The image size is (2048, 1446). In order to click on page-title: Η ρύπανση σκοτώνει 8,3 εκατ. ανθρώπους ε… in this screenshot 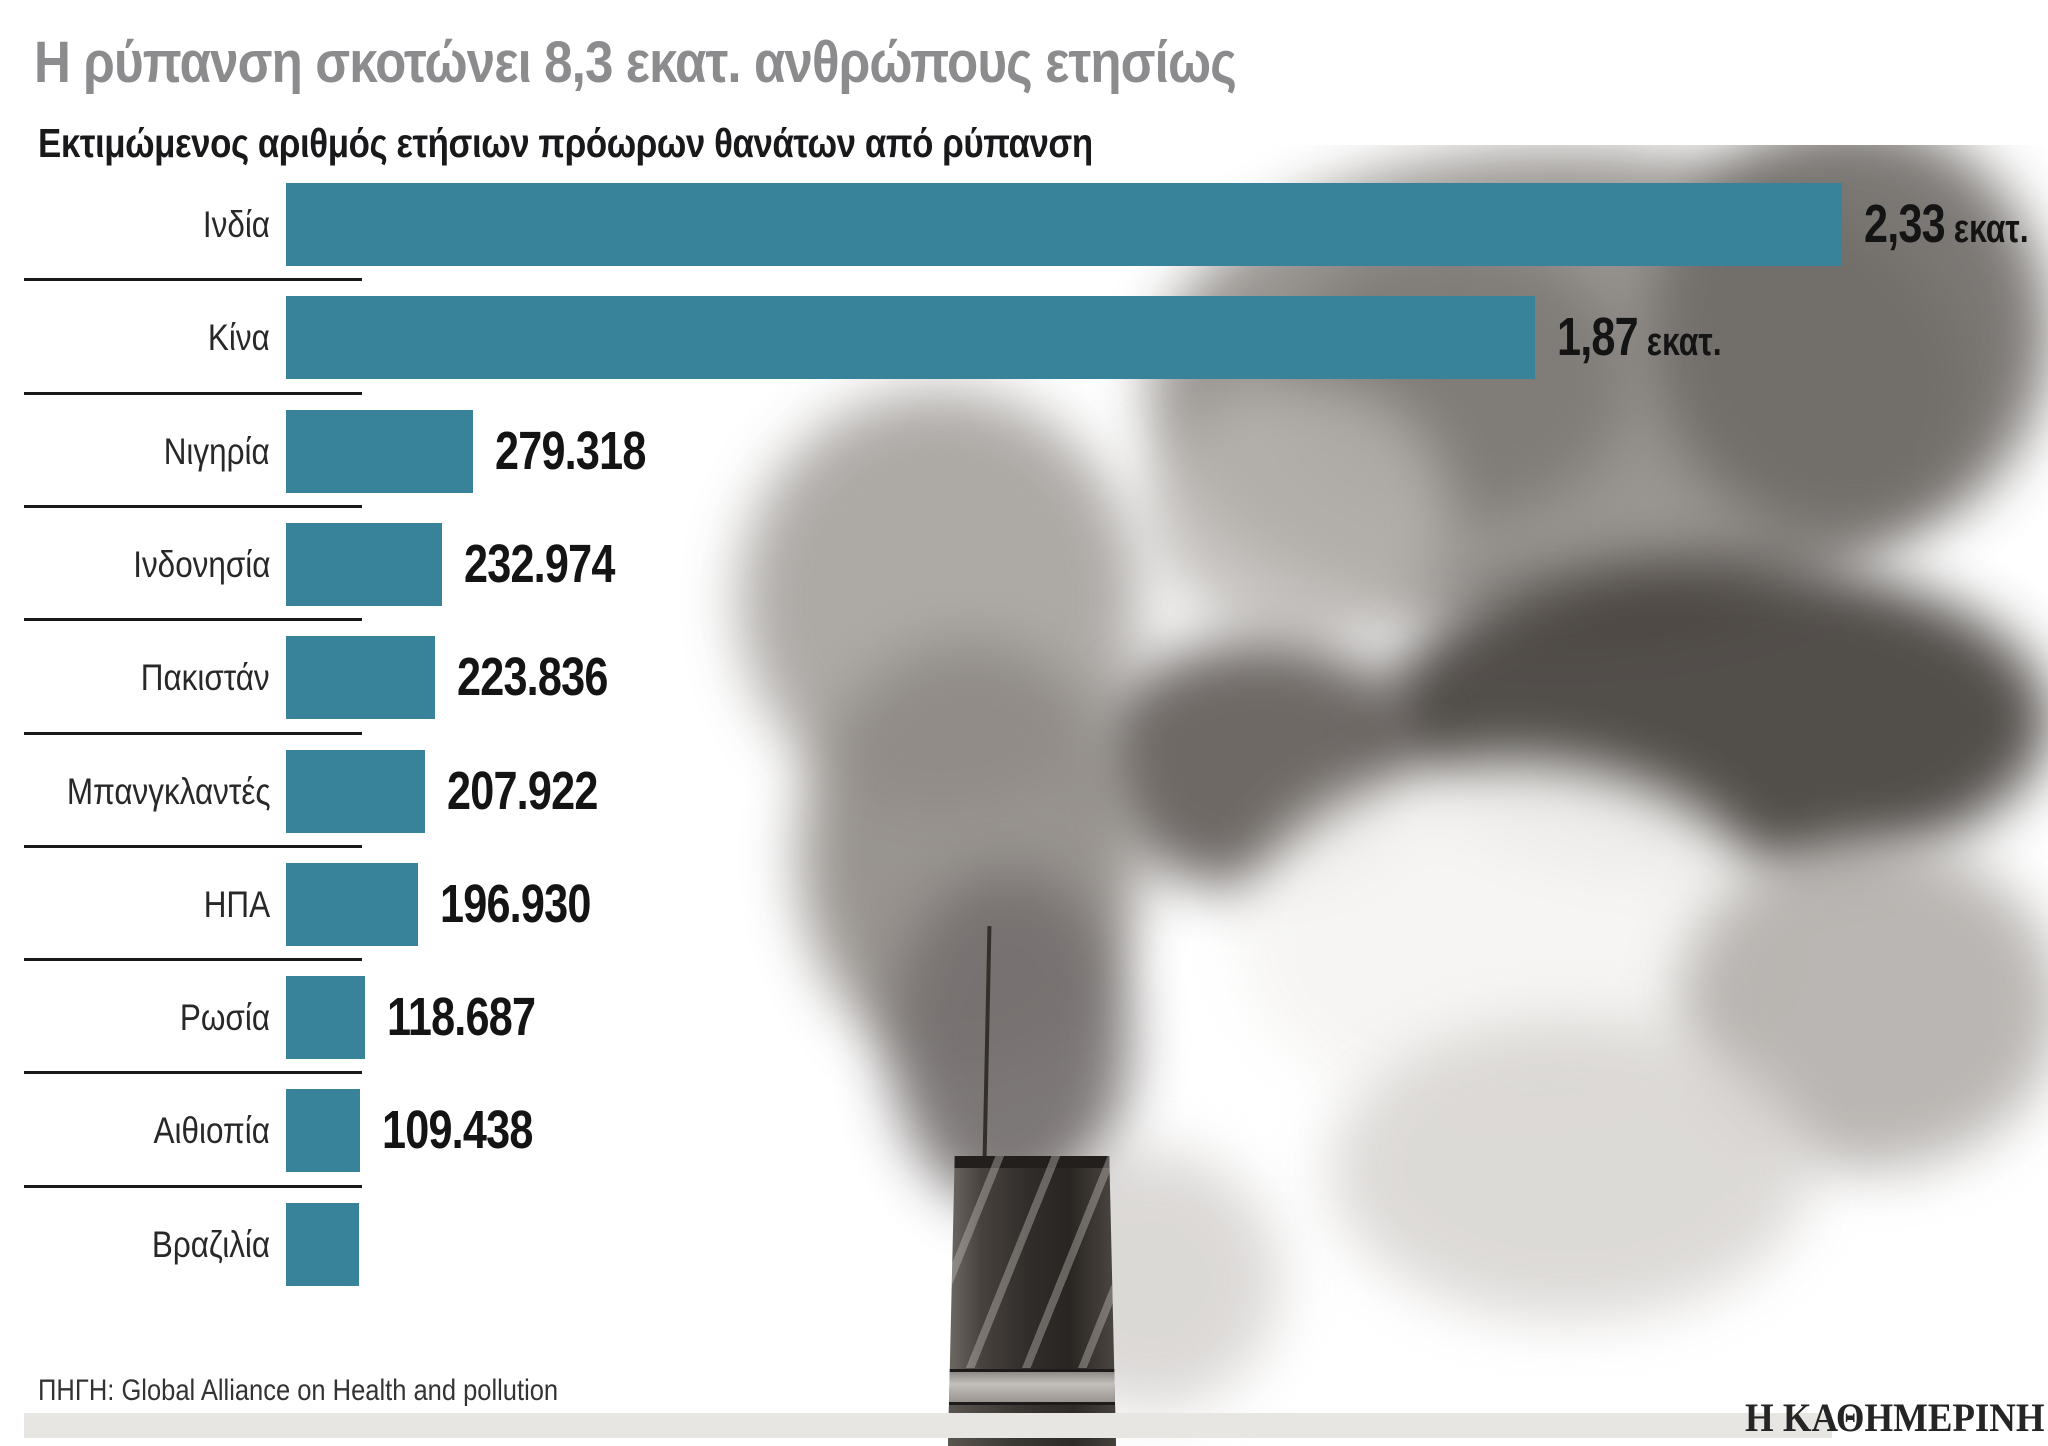, I will do `click(635, 62)`.